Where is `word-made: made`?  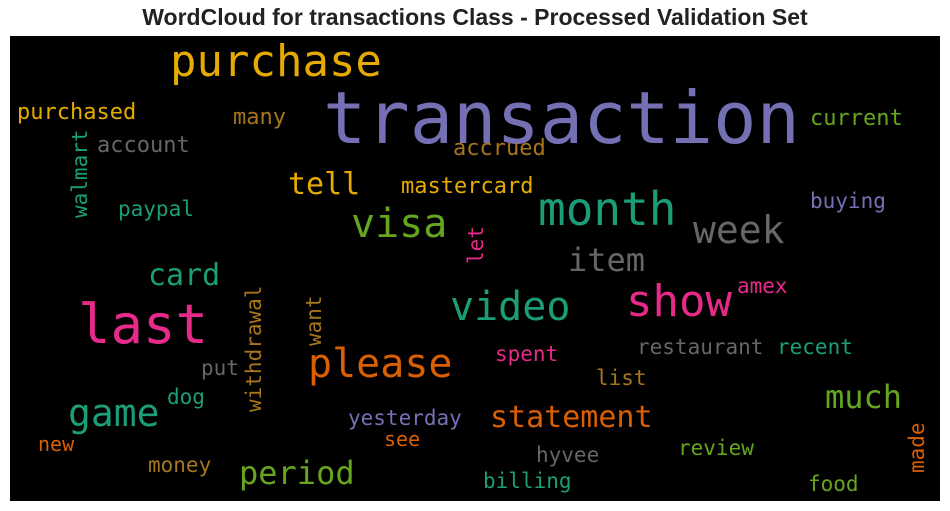
word-made: made is located at coordinates (917, 447).